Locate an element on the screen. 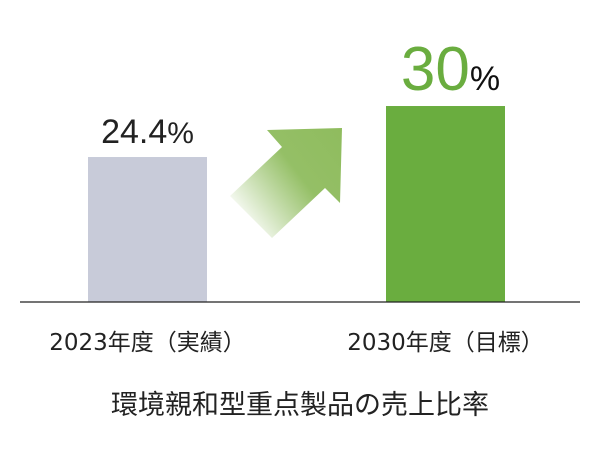  bar-2030 is located at coordinates (445, 204).